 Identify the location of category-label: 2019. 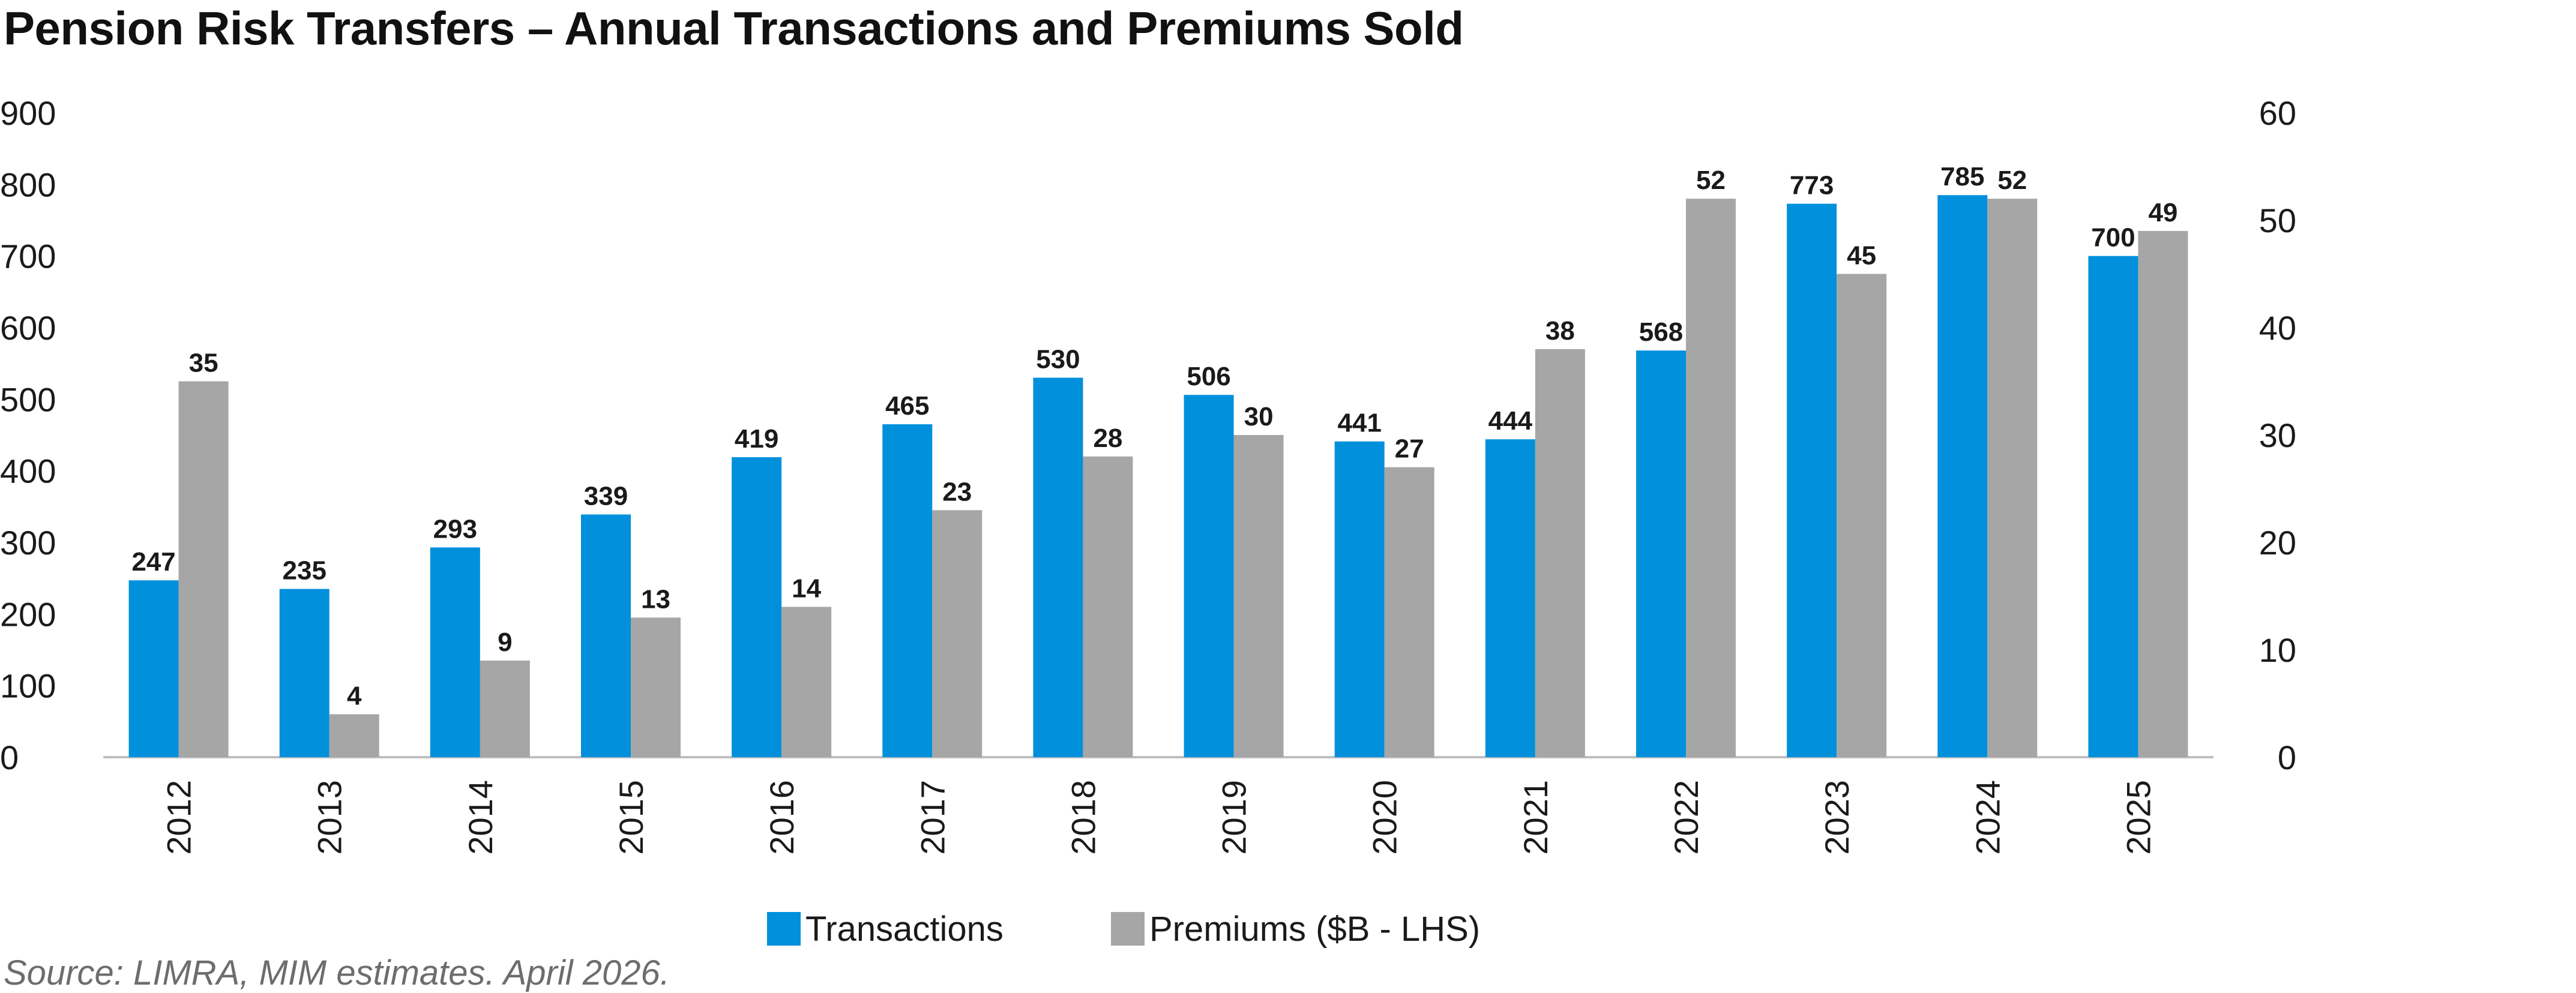
(1234, 817).